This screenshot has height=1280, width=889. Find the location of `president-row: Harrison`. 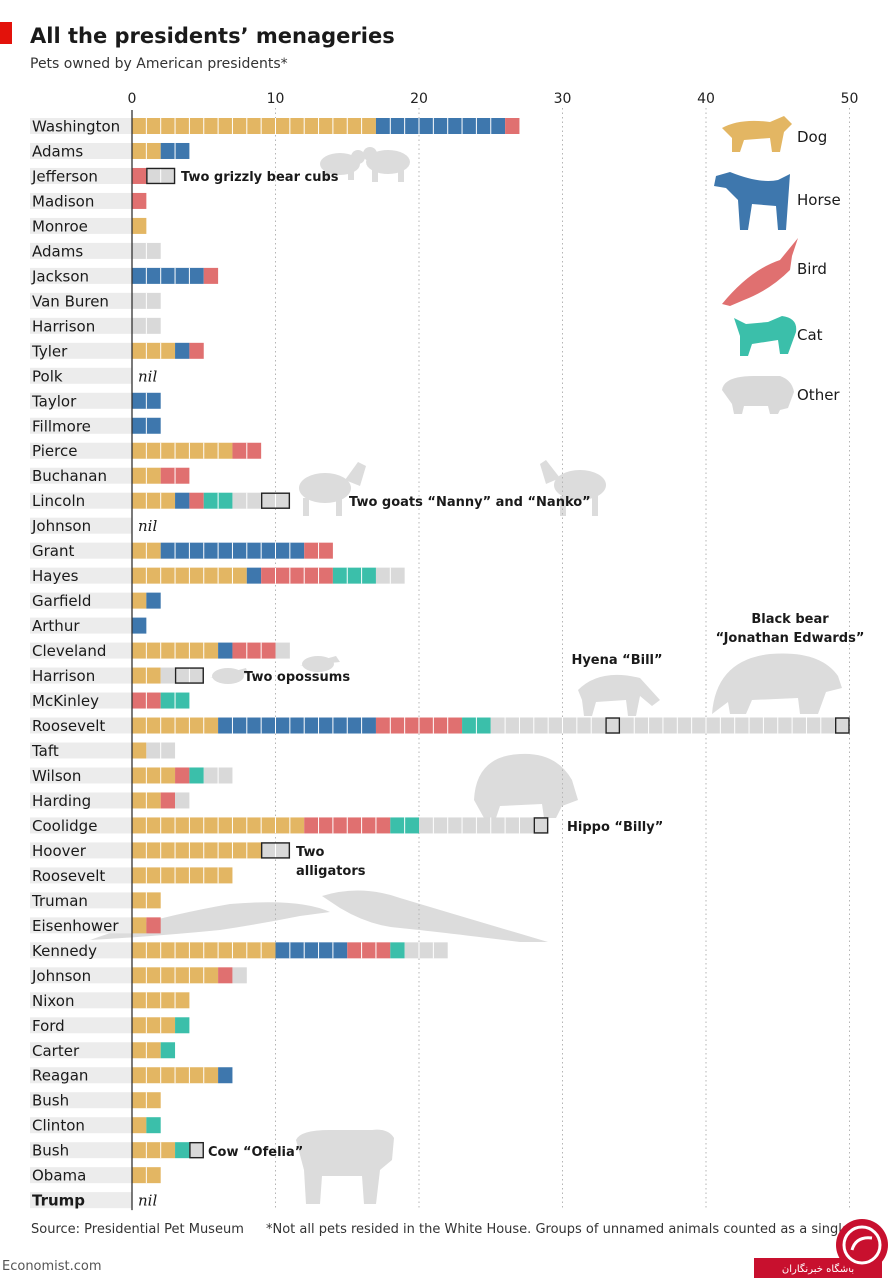

president-row: Harrison is located at coordinates (117, 676).